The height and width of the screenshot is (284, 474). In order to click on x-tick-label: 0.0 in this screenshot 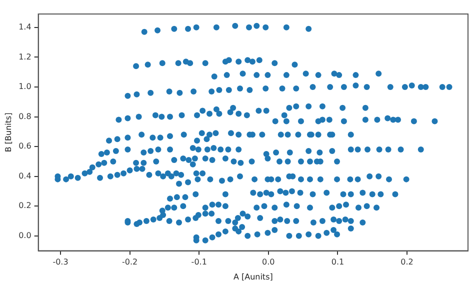, I will do `click(268, 262)`.